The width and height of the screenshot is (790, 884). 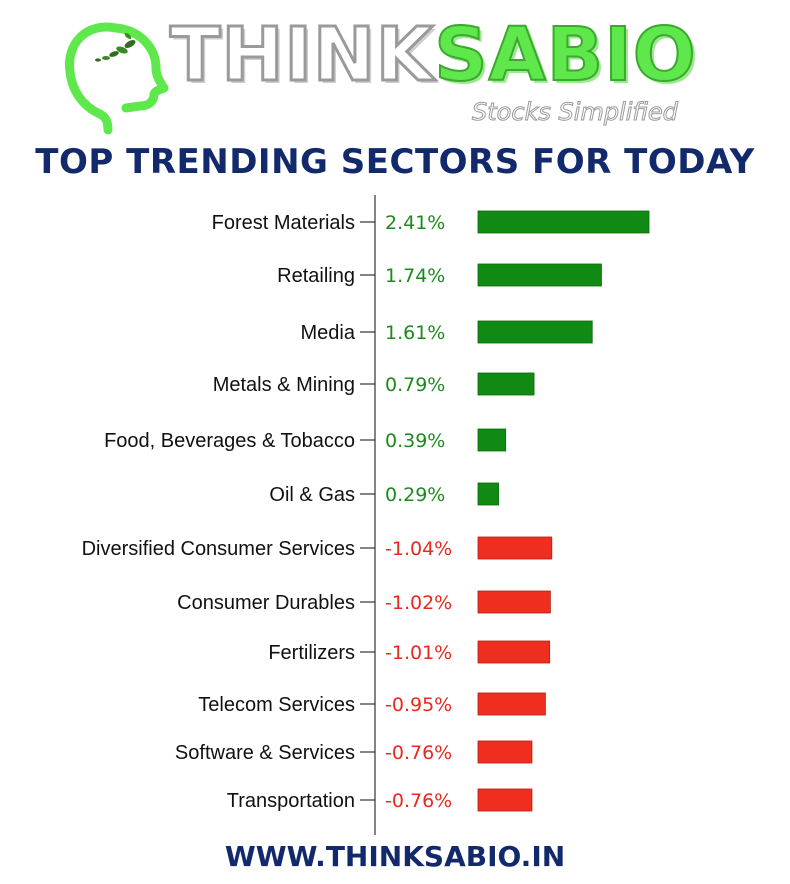 What do you see at coordinates (395, 856) in the screenshot?
I see `website-footer: WWW.THINKSABIO.IN` at bounding box center [395, 856].